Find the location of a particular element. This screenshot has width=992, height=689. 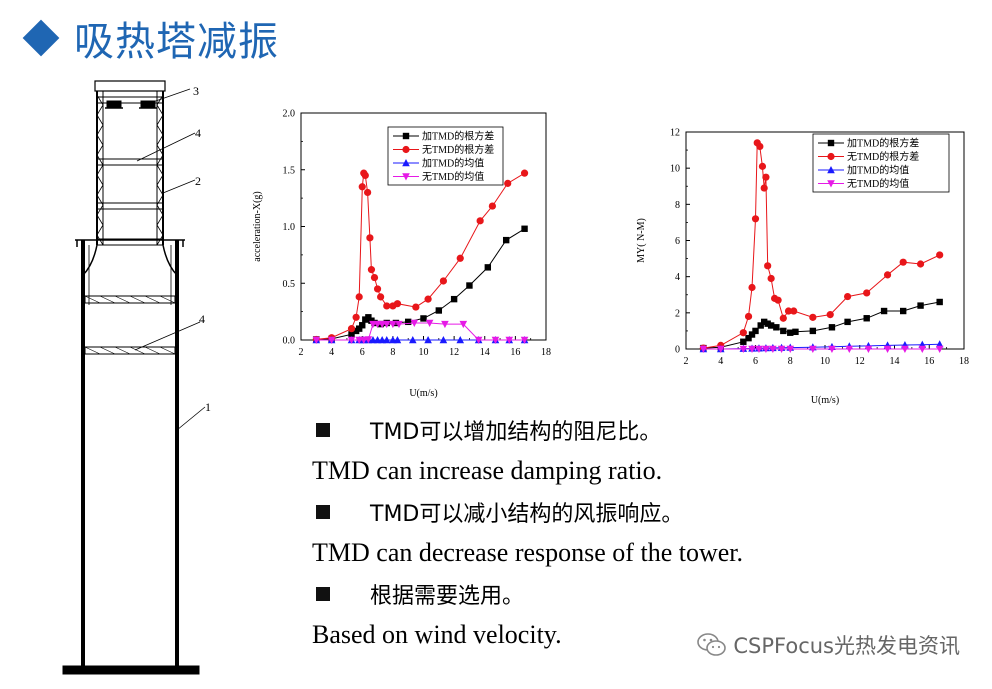

y-tick-label: 1.0 is located at coordinates (289, 227).